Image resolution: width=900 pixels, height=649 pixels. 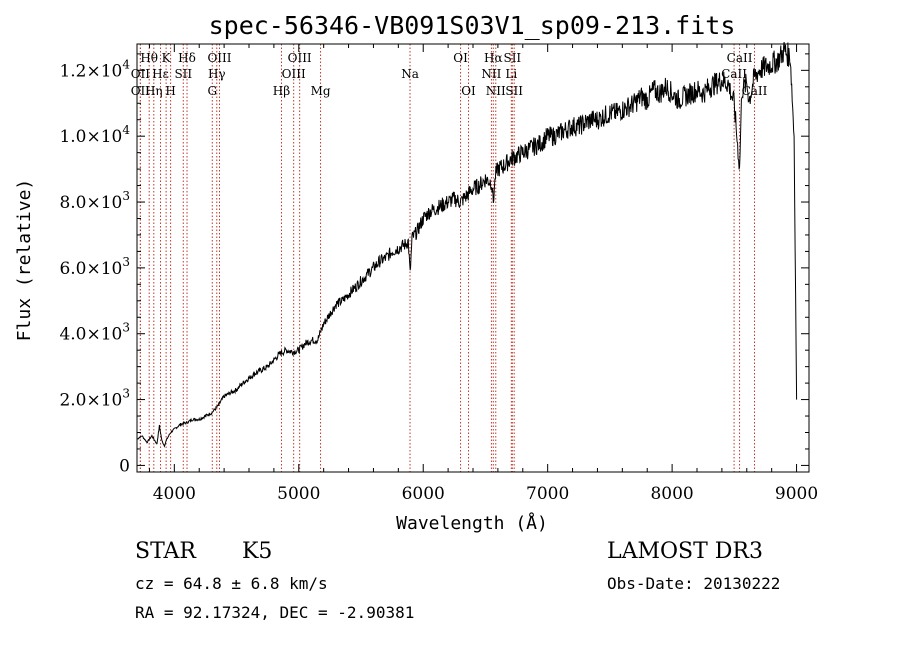 What do you see at coordinates (94, 201) in the screenshot?
I see `y-tick-label: 8.0×10³` at bounding box center [94, 201].